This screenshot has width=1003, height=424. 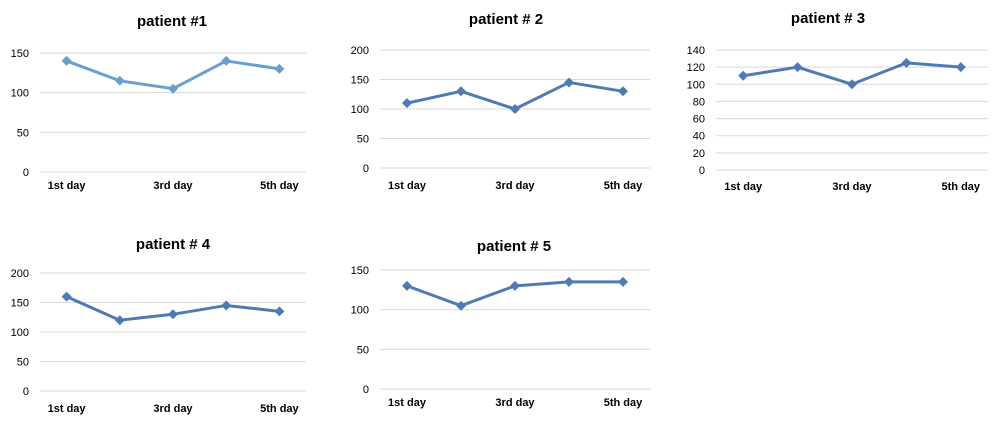 What do you see at coordinates (699, 120) in the screenshot?
I see `y-tick-label: 60` at bounding box center [699, 120].